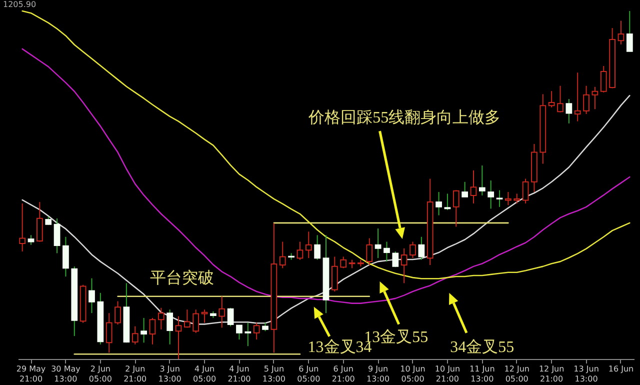 This screenshot has width=640, height=385. I want to click on x-tick-label: 16 Jun, so click(621, 369).